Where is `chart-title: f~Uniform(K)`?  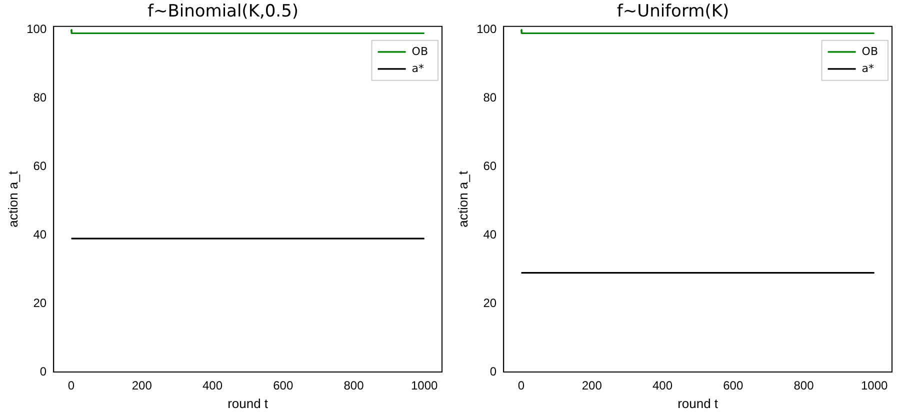 chart-title: f~Uniform(K) is located at coordinates (673, 12).